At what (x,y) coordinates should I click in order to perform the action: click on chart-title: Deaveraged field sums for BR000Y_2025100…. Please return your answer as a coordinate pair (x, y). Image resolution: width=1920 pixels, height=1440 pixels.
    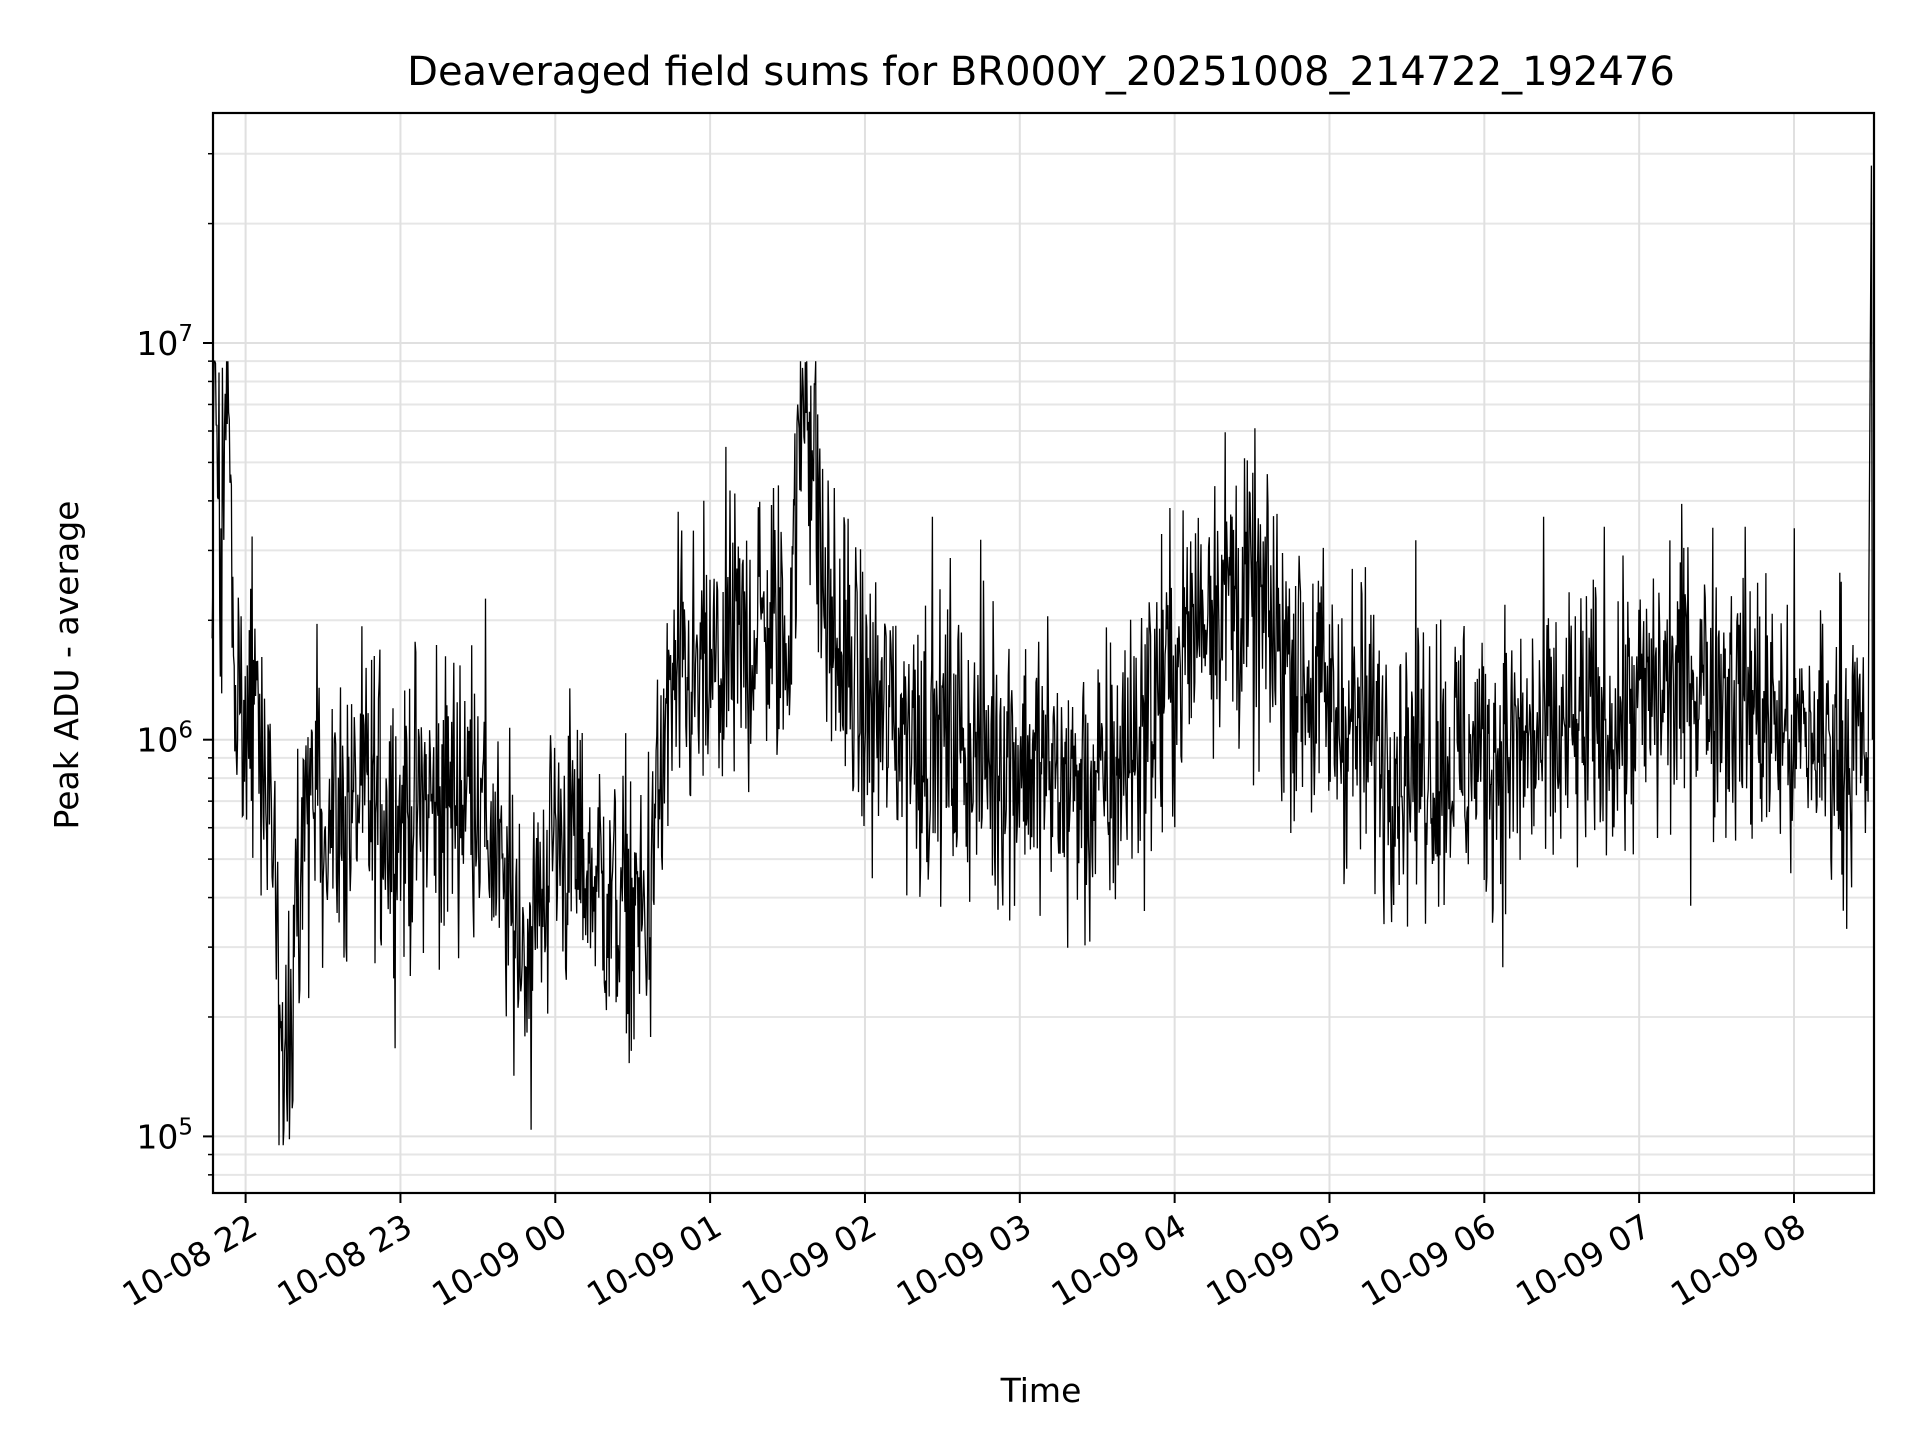
    Looking at the image, I should click on (1041, 72).